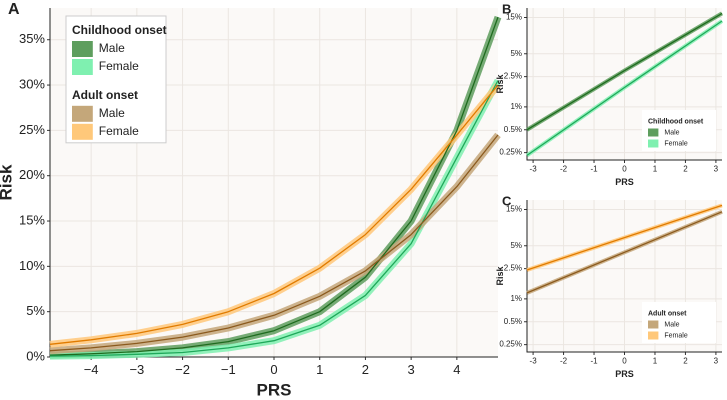 The height and width of the screenshot is (400, 727). Describe the element at coordinates (14, 9) in the screenshot. I see `panel-label: A` at that location.